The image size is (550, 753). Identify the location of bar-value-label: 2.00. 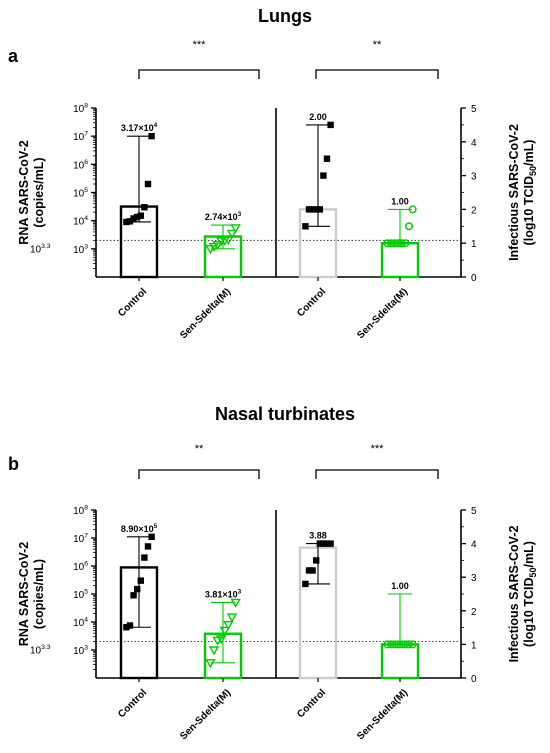
(318, 117).